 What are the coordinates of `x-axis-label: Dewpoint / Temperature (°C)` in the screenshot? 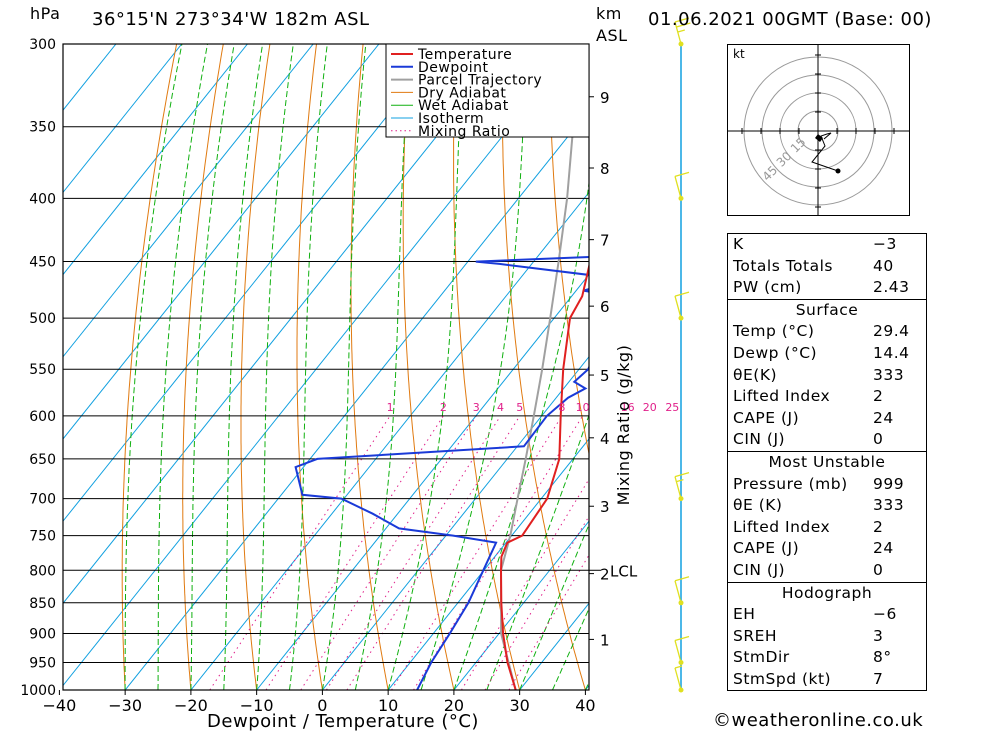 It's located at (343, 721).